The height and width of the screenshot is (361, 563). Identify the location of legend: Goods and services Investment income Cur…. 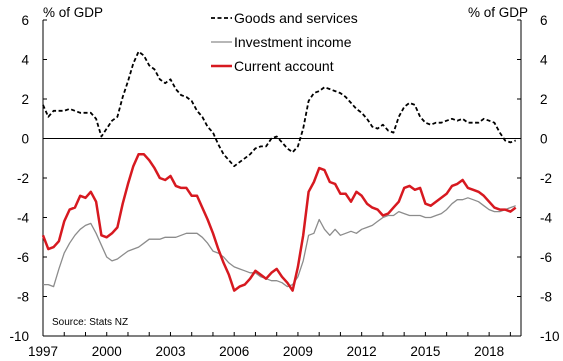
(284, 42).